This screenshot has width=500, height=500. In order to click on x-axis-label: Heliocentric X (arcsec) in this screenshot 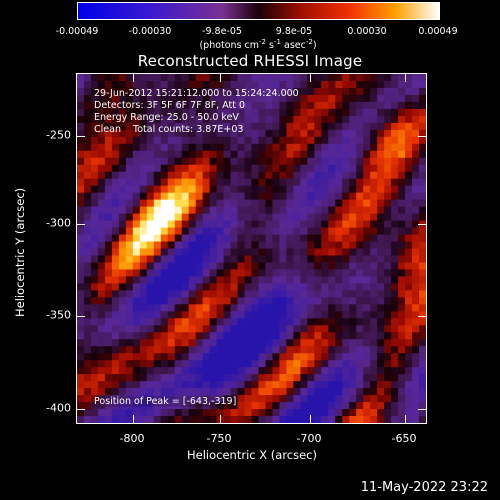, I will do `click(252, 455)`.